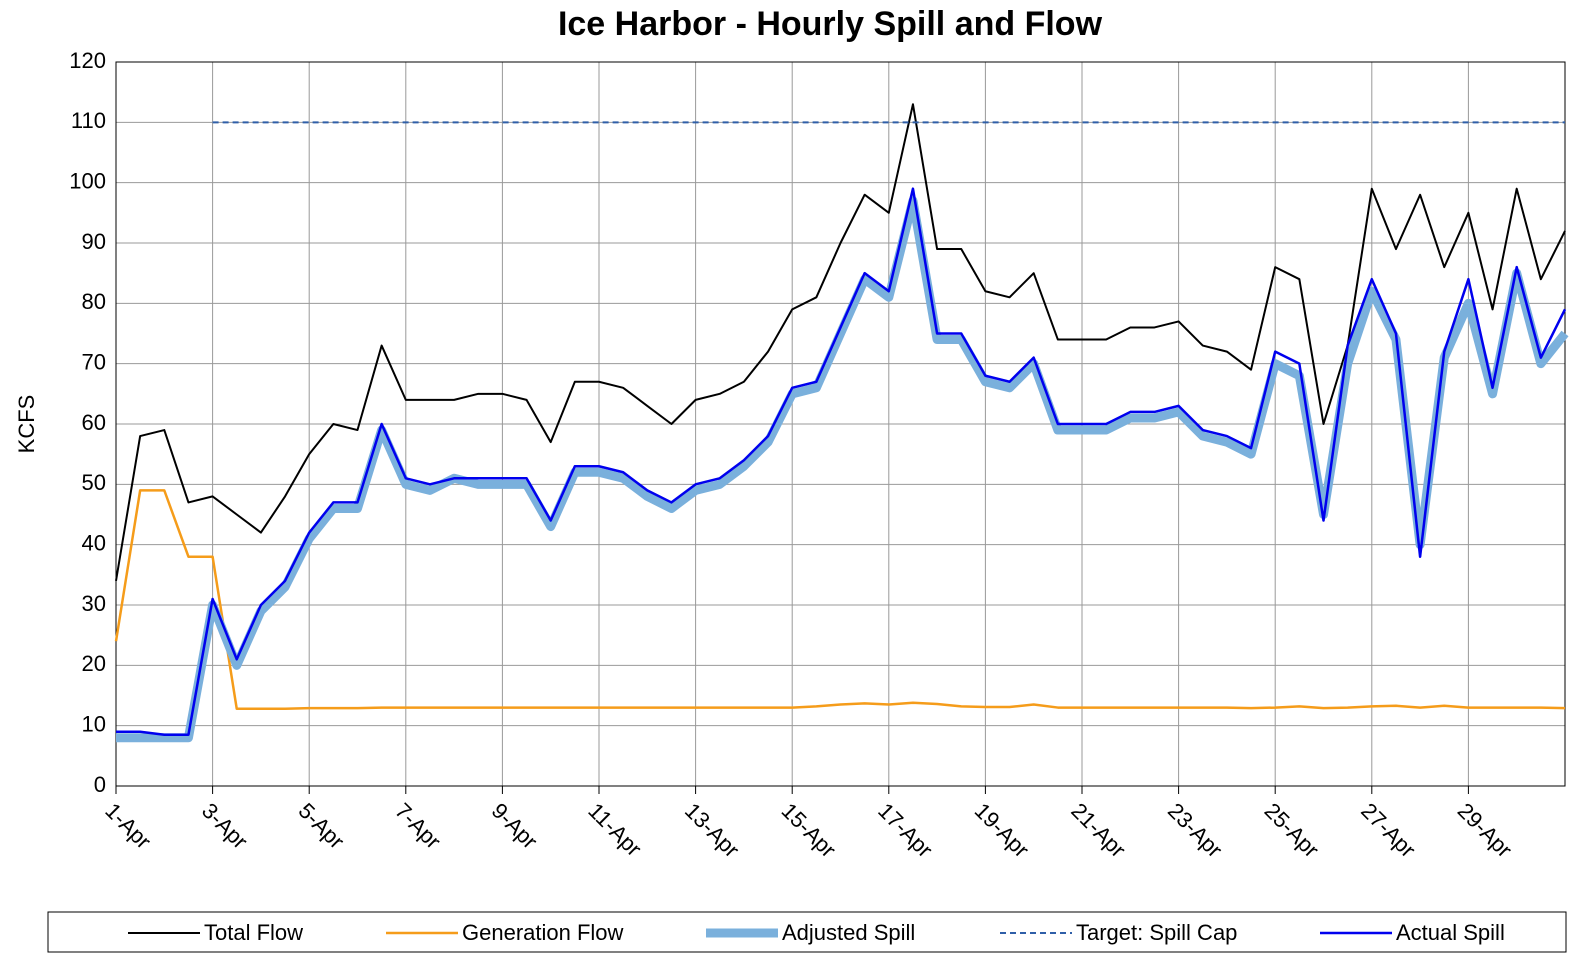 The image size is (1577, 955). What do you see at coordinates (830, 24) in the screenshot?
I see `chart-title: Ice Harbor - Hourly Spill and Flow` at bounding box center [830, 24].